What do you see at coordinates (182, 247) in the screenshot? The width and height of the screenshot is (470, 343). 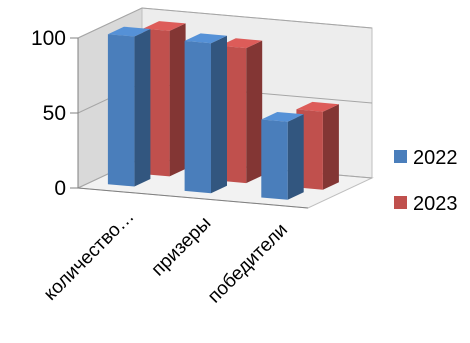 I see `category-label: призеры` at bounding box center [182, 247].